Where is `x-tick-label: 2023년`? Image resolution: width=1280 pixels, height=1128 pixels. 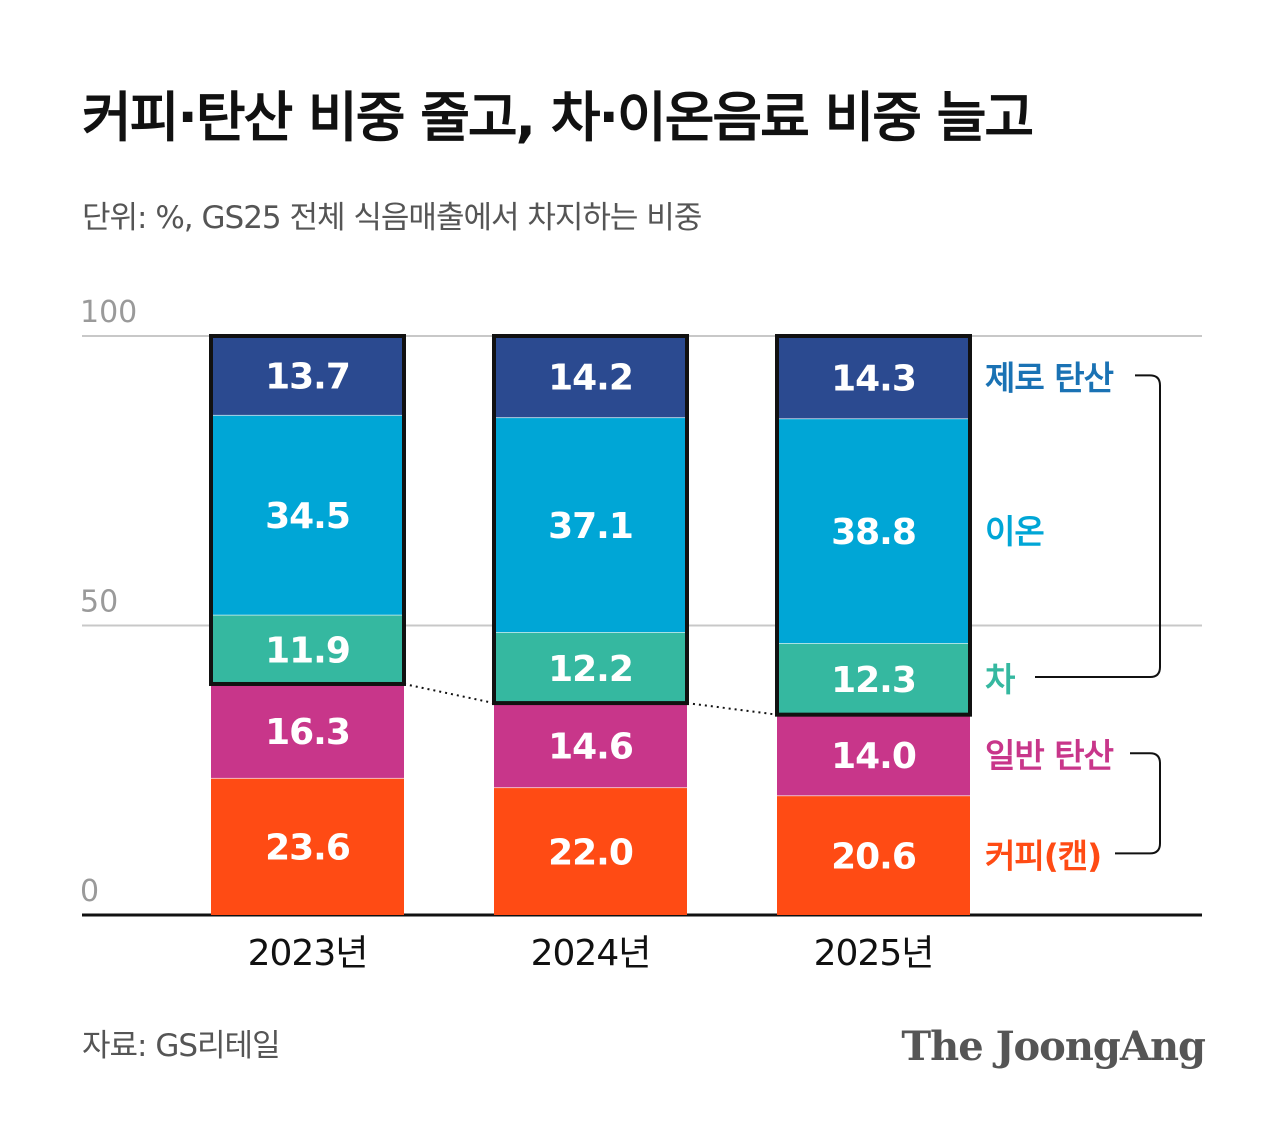 x-tick-label: 2023년 is located at coordinates (308, 953).